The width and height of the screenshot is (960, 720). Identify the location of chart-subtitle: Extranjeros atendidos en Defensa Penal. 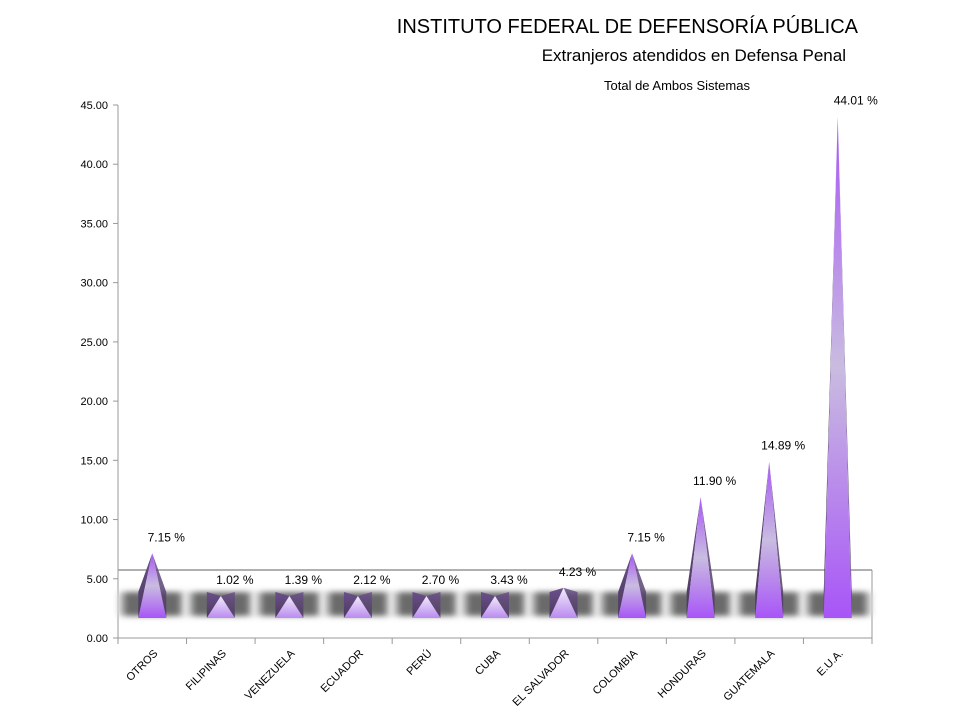
(693, 55).